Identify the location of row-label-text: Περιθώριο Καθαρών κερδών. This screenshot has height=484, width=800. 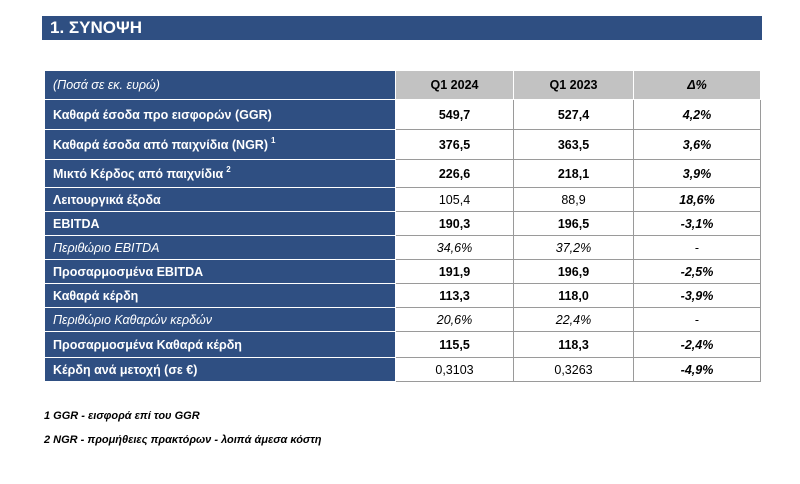
(133, 319).